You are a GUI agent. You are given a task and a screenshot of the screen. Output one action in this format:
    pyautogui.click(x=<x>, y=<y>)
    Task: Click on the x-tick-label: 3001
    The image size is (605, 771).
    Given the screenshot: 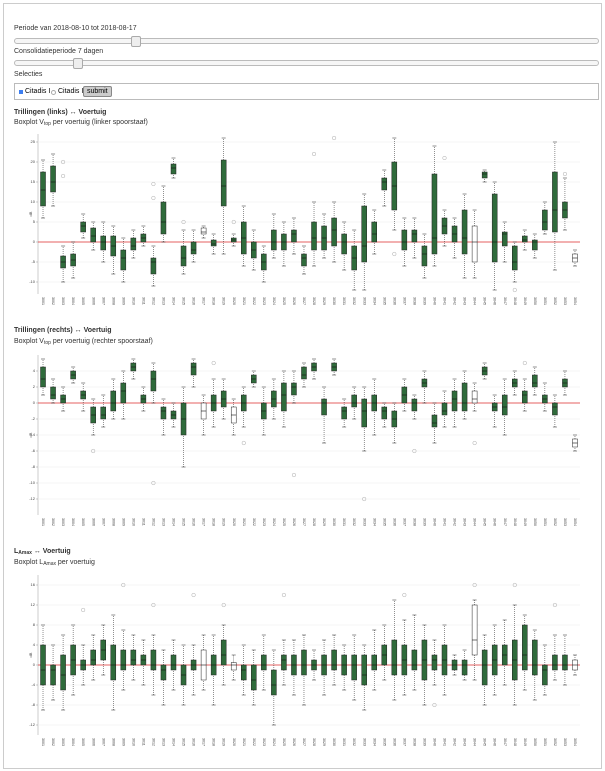 What is the action you would take?
    pyautogui.click(x=43, y=742)
    